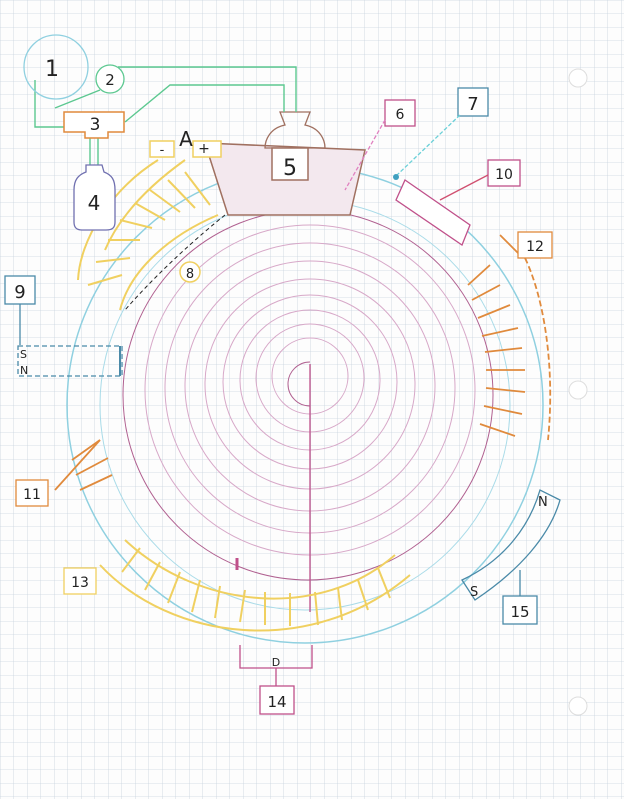  I want to click on minus-label: -, so click(162, 150).